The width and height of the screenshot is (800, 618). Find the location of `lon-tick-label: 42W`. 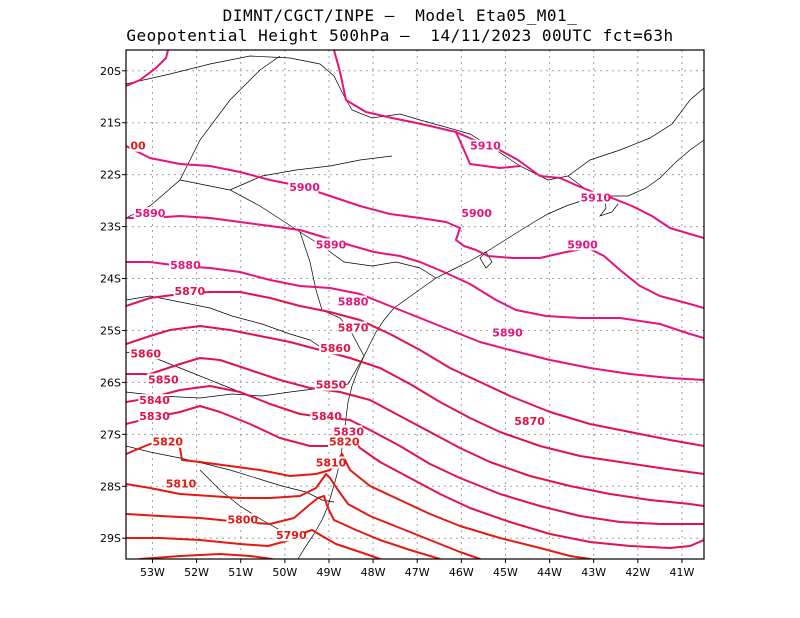

lon-tick-label: 42W is located at coordinates (637, 572).